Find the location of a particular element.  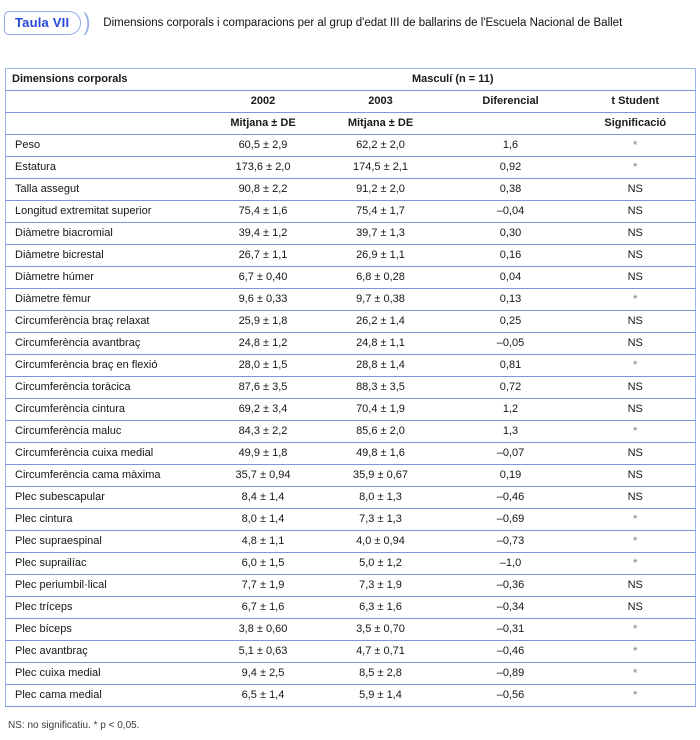

value-diferencial: 0,19 is located at coordinates (510, 475).